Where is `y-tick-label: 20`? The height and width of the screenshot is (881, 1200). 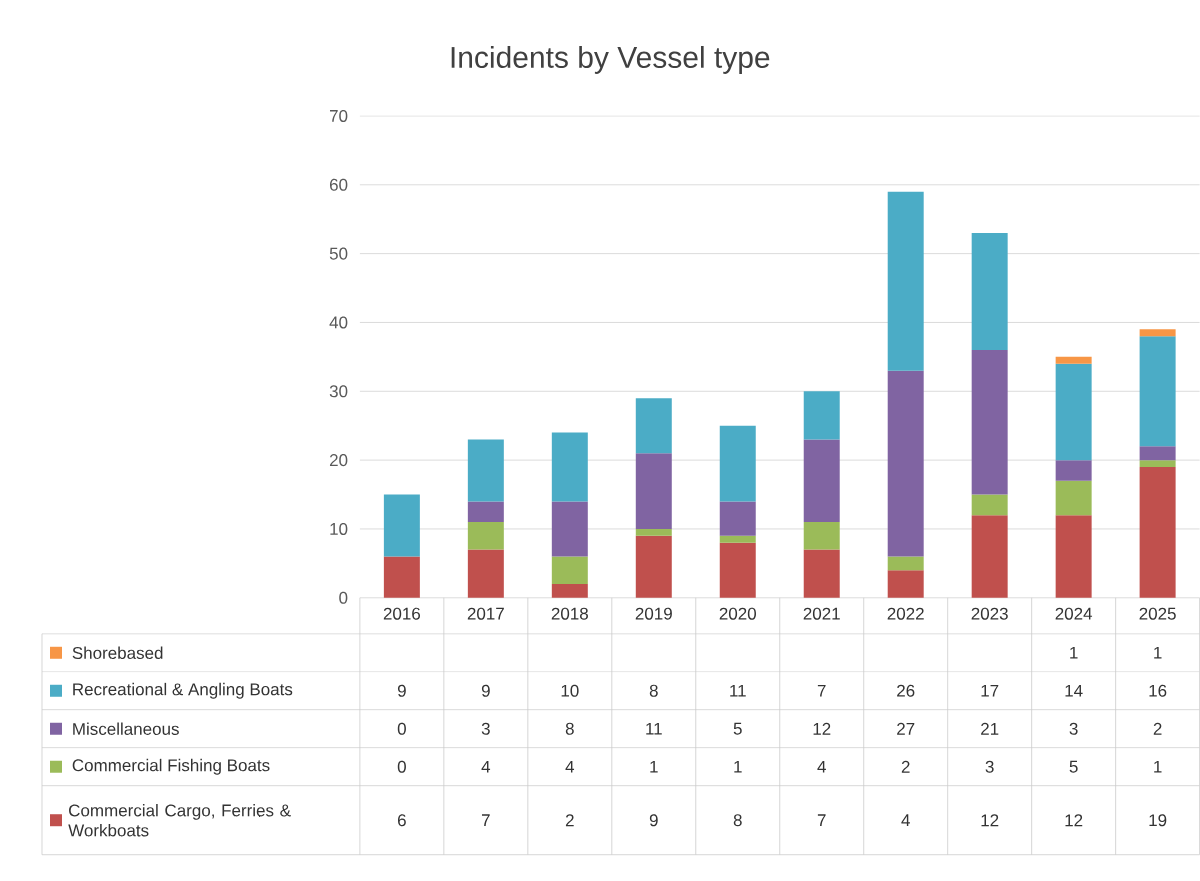
y-tick-label: 20 is located at coordinates (338, 460).